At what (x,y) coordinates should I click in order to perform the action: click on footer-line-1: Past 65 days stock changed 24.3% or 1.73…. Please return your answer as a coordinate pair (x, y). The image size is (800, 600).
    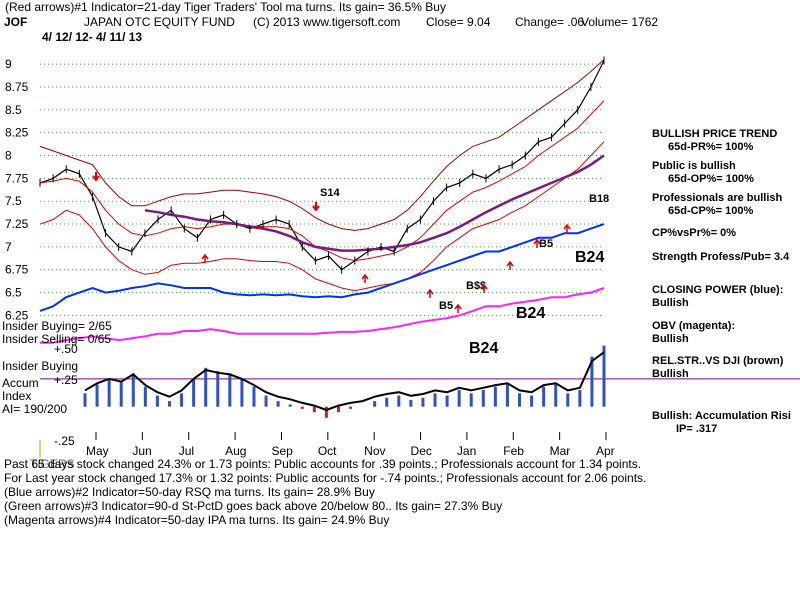
    Looking at the image, I should click on (323, 464).